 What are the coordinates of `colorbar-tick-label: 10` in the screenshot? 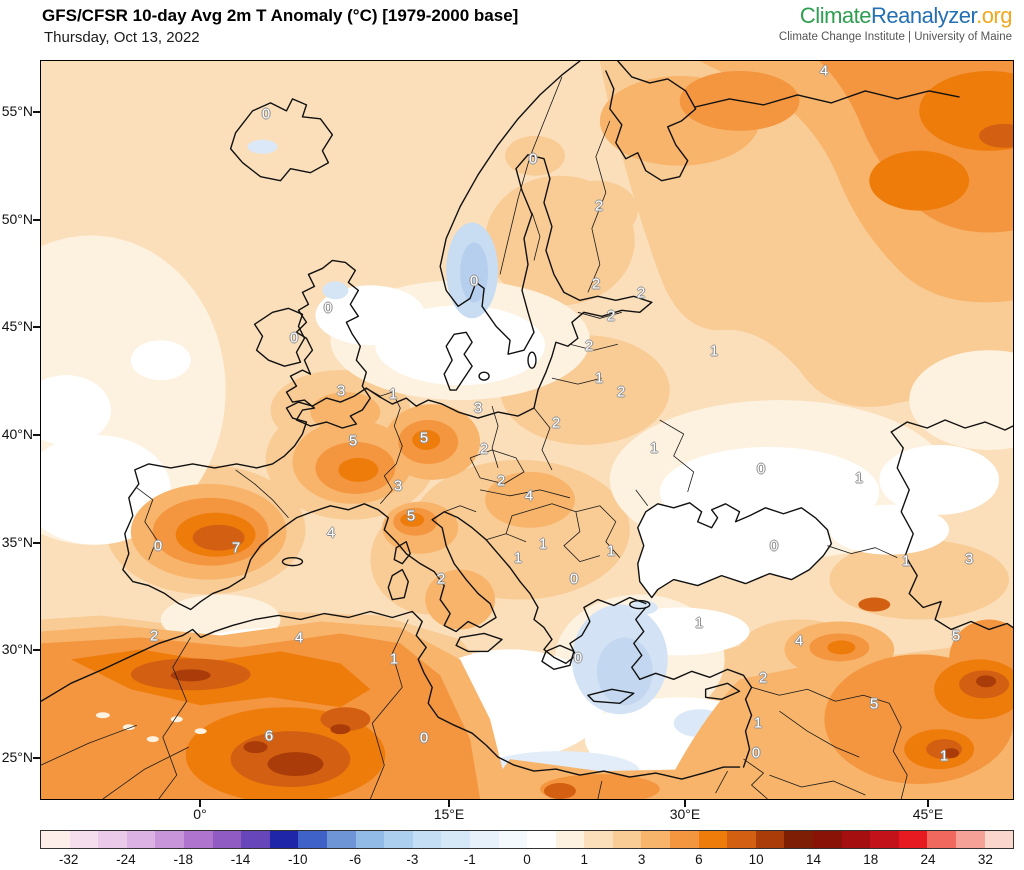 It's located at (756, 859).